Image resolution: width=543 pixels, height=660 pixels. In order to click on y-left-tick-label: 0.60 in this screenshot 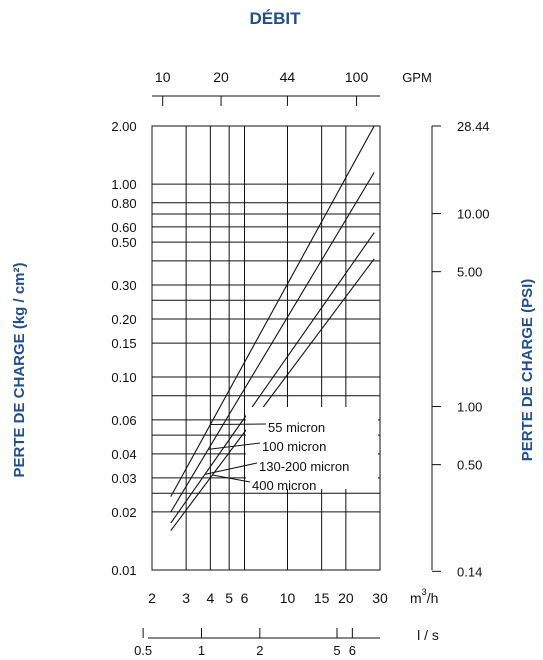, I will do `click(123, 227)`.